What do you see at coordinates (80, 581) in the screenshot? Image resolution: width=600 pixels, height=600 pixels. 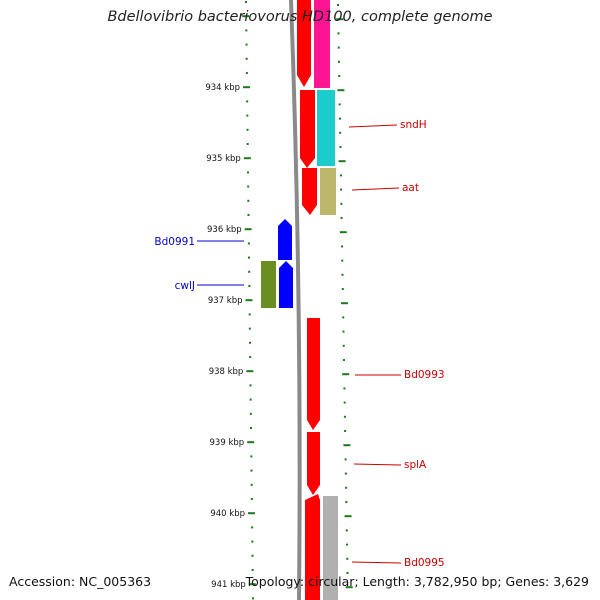 I see `accession-label: Accession: NC_005363` at bounding box center [80, 581].